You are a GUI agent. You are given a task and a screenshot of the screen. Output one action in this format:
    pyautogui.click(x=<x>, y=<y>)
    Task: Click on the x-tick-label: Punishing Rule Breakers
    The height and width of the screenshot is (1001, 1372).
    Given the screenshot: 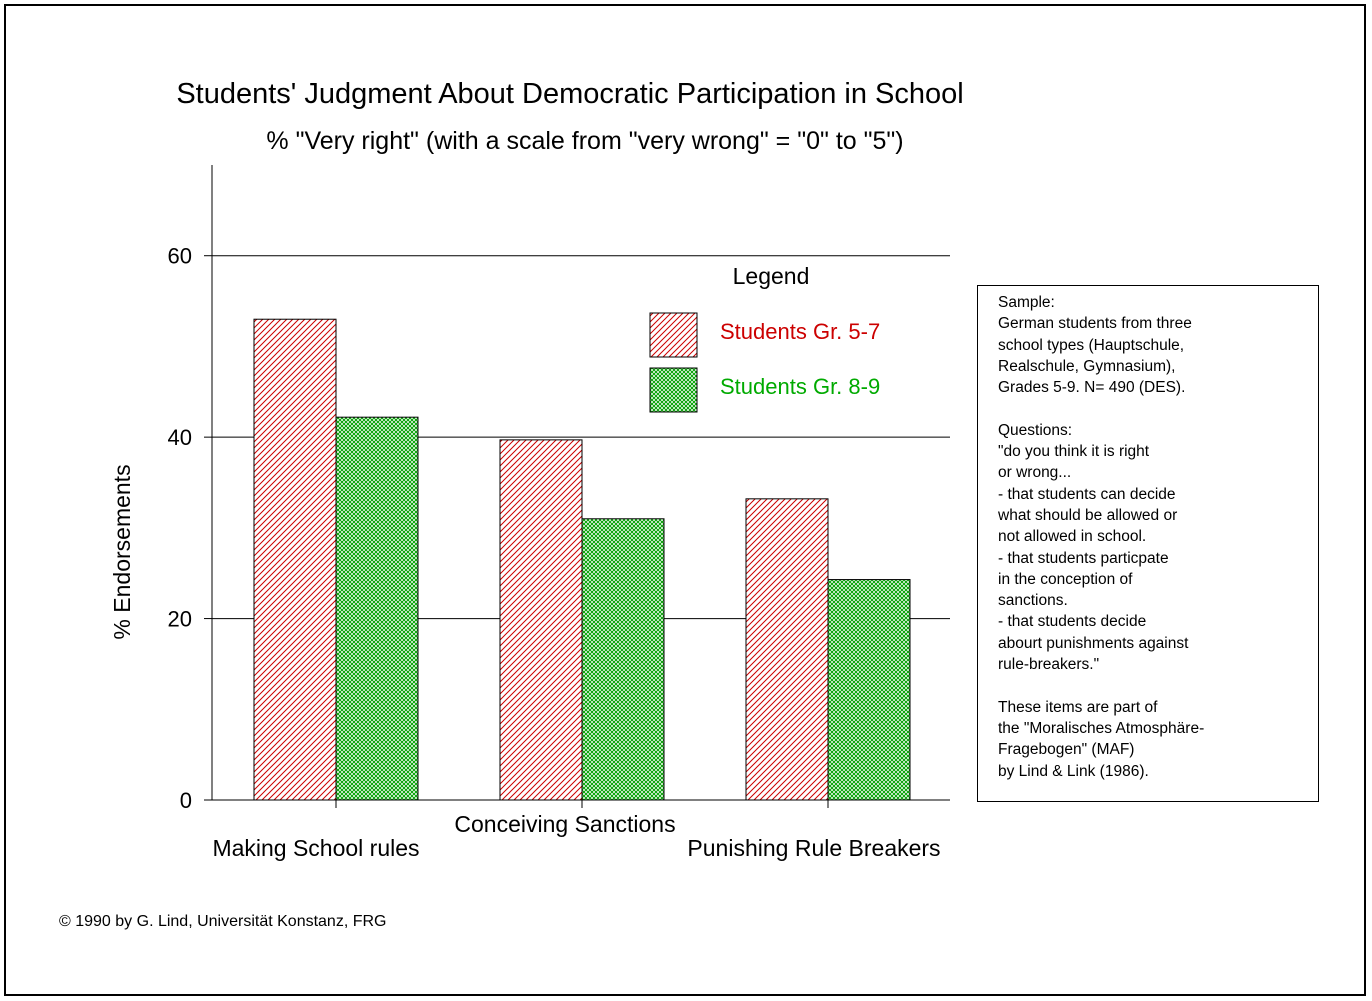 What is the action you would take?
    pyautogui.click(x=813, y=848)
    